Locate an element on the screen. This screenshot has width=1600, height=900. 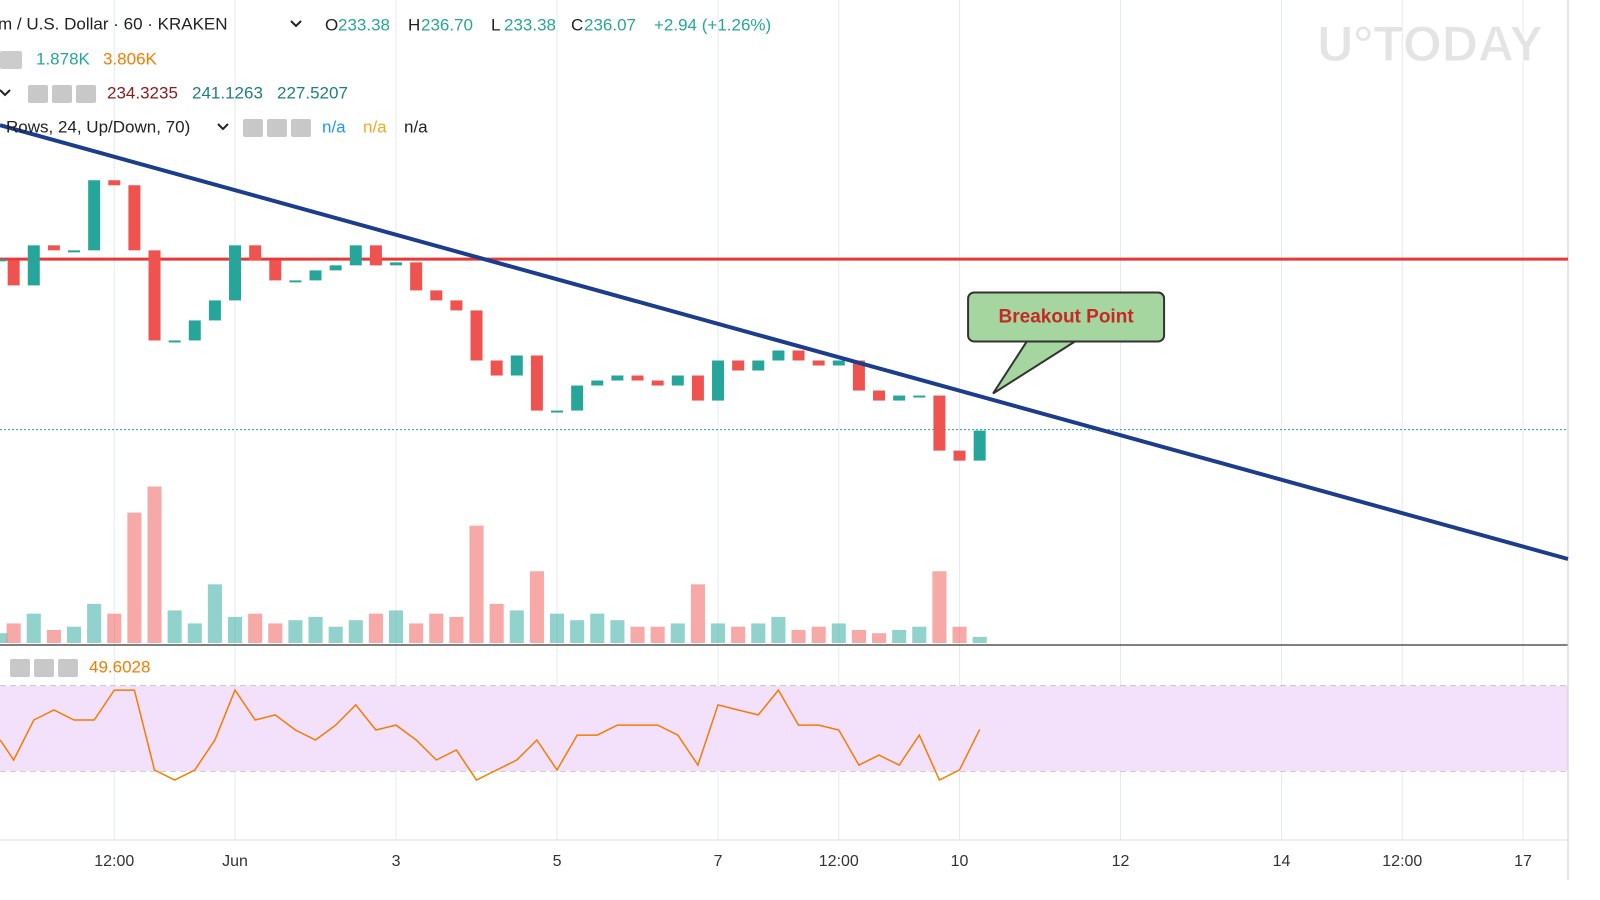
x-tick-label: 17 is located at coordinates (1523, 861).